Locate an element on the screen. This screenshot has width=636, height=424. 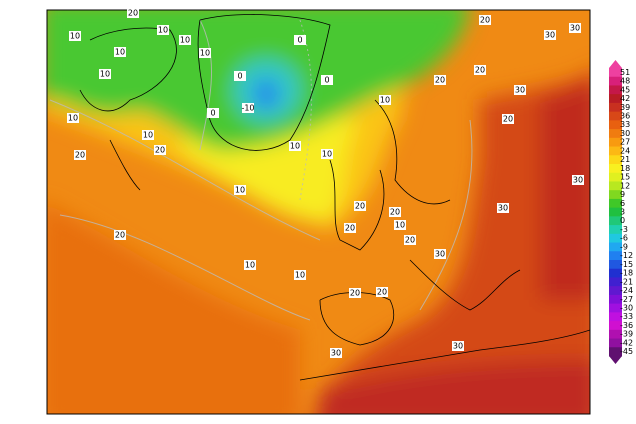
colorbar-label: 12 is located at coordinates (625, 185).